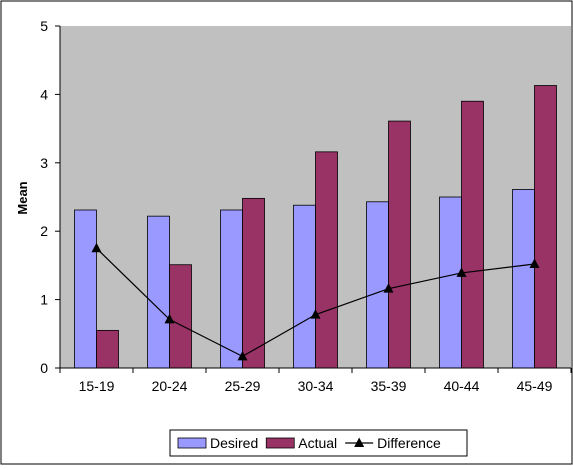 Image resolution: width=573 pixels, height=470 pixels. Describe the element at coordinates (535, 386) in the screenshot. I see `x-tick-label: 45-49` at that location.